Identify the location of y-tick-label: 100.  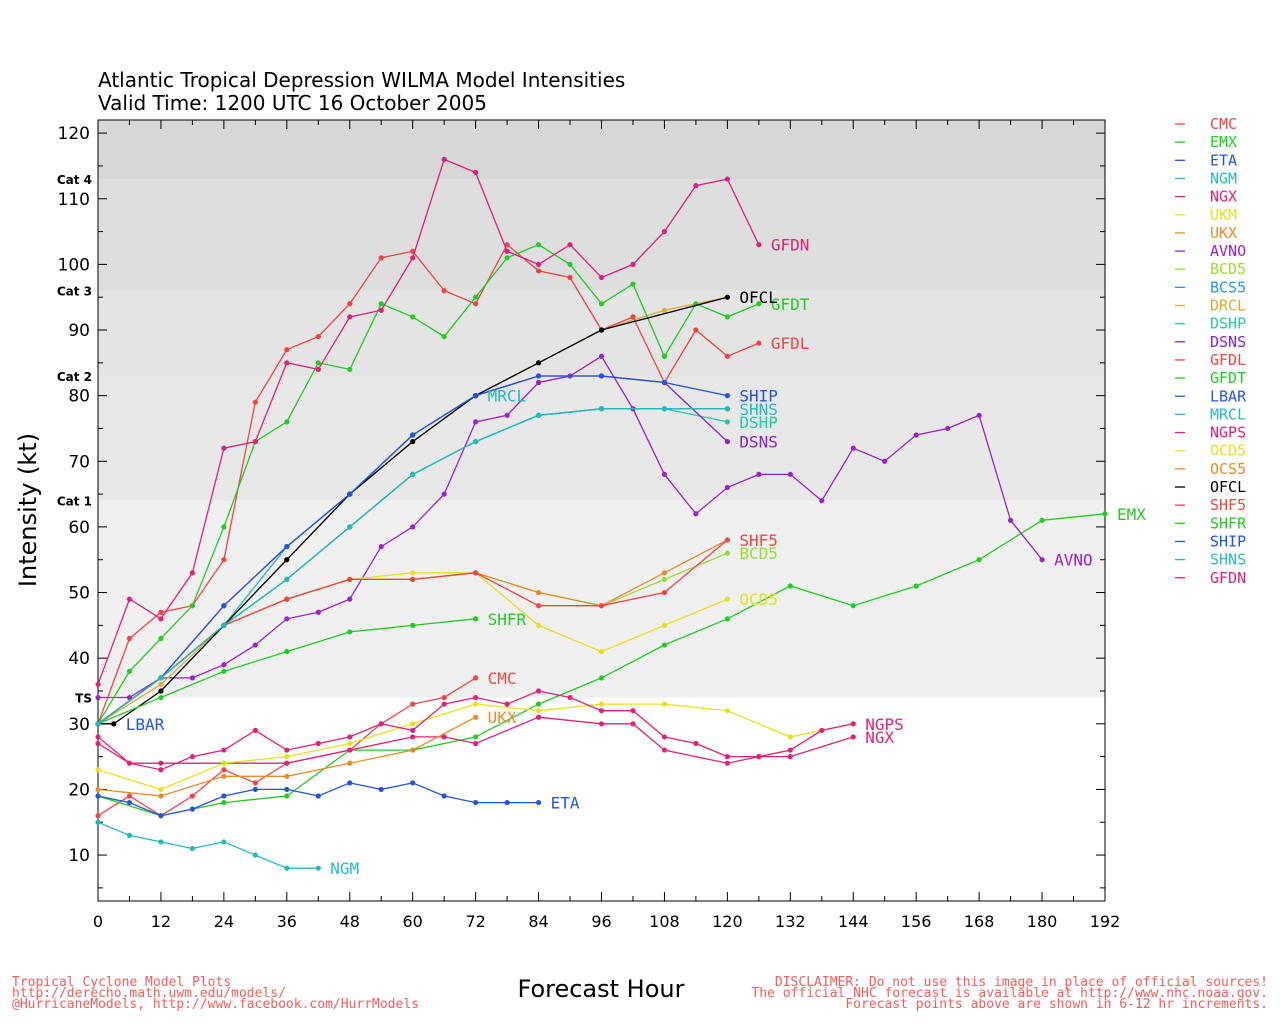
(74, 265).